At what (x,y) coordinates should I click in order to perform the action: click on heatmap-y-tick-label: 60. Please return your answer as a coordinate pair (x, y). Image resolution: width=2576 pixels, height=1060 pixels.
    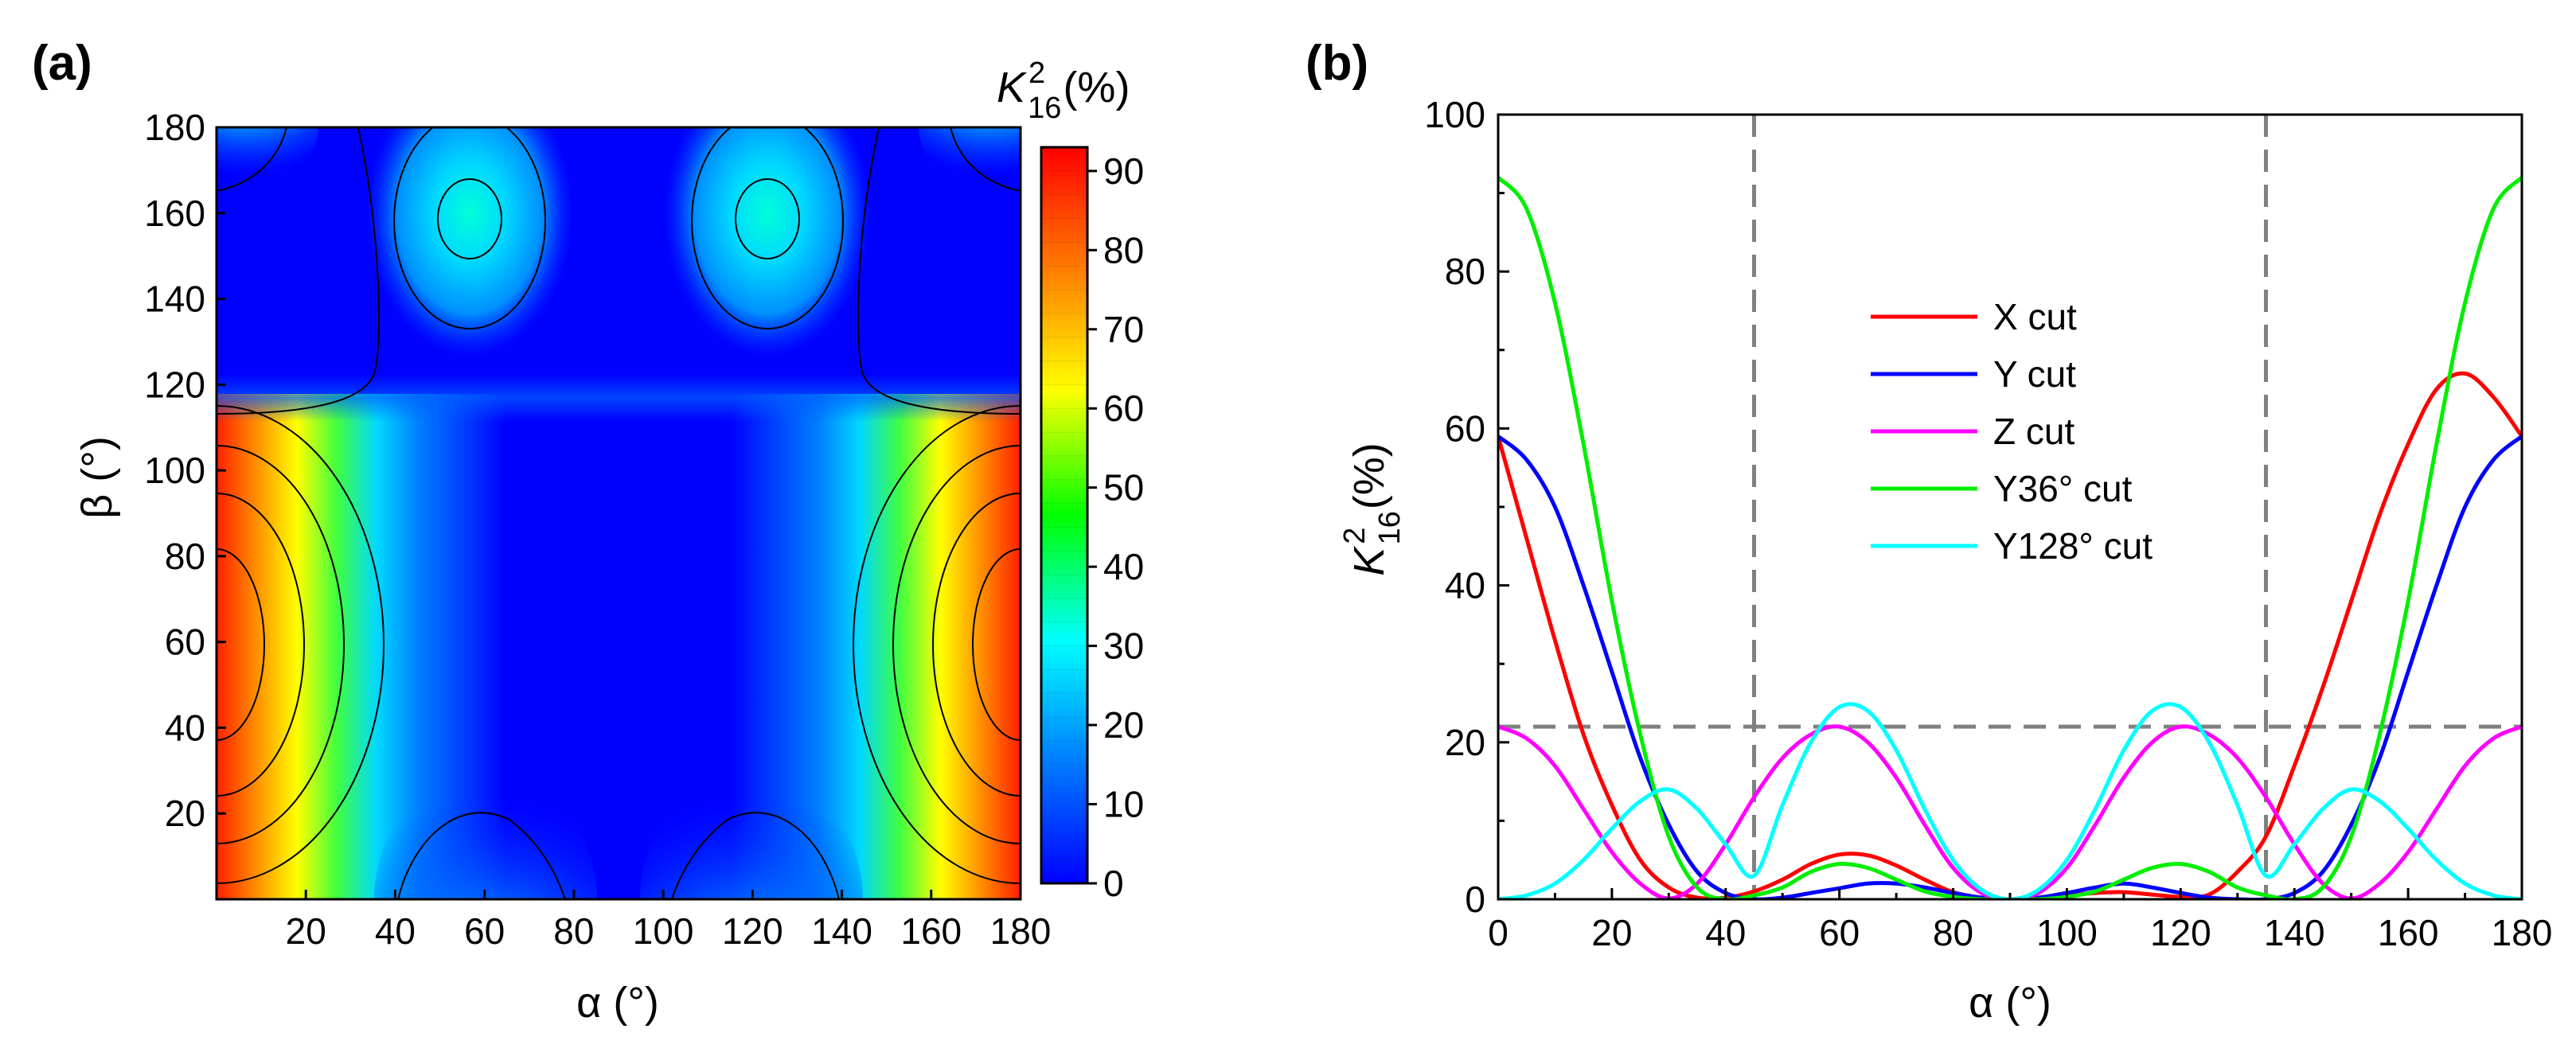
    Looking at the image, I should click on (185, 642).